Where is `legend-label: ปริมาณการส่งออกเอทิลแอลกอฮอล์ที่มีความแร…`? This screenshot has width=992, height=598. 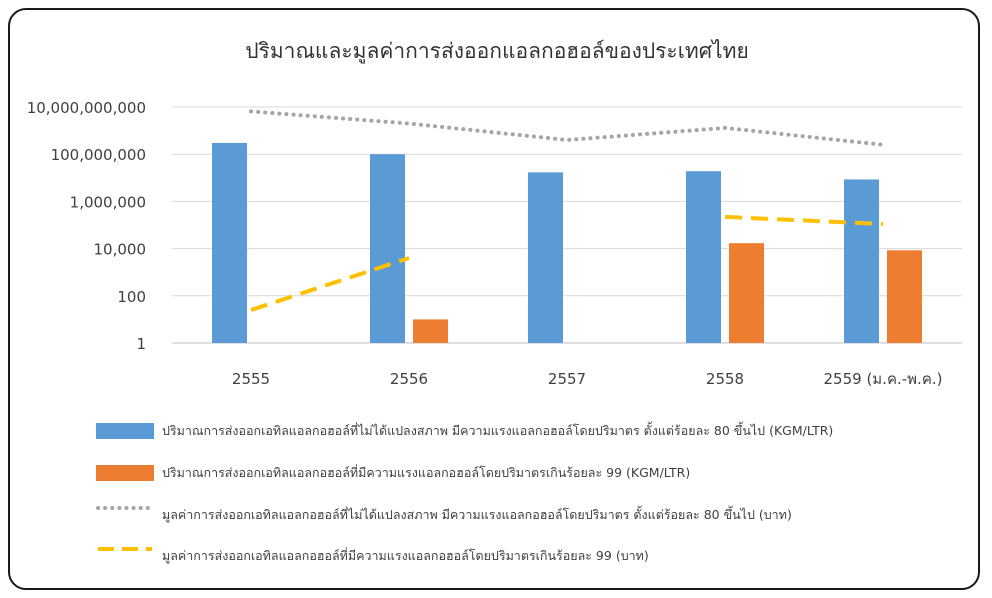 legend-label: ปริมาณการส่งออกเอทิลแอลกอฮอล์ที่มีความแร… is located at coordinates (426, 472).